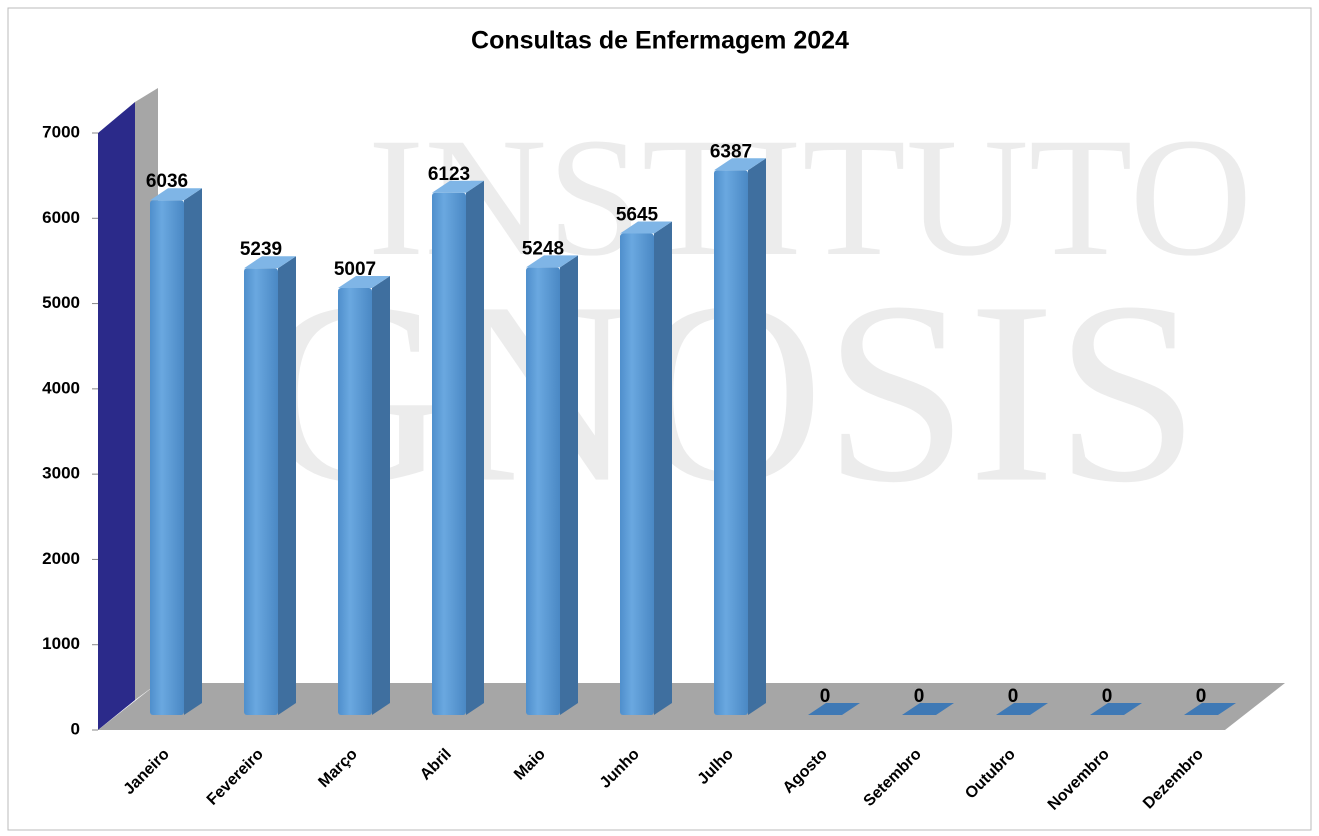  Describe the element at coordinates (61, 387) in the screenshot. I see `y-tick-label: 4000` at that location.